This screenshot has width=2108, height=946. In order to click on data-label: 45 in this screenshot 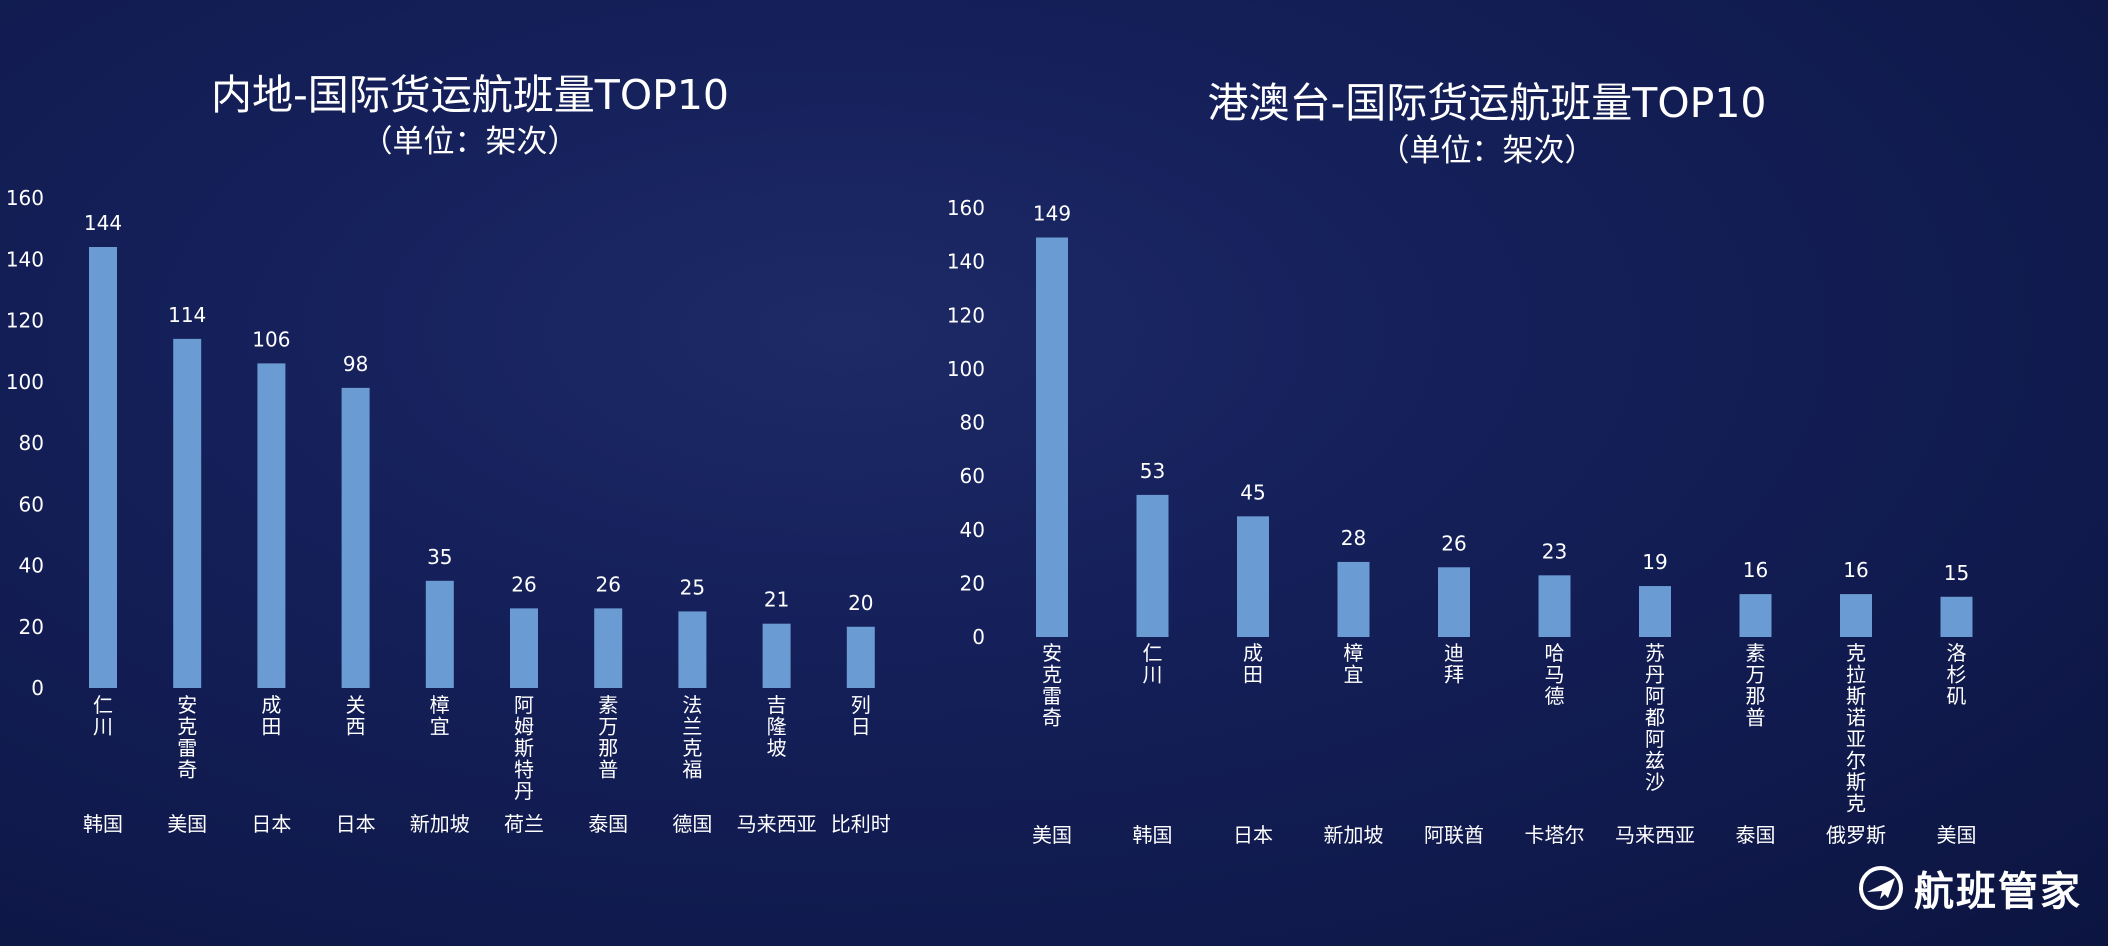, I will do `click(1252, 492)`.